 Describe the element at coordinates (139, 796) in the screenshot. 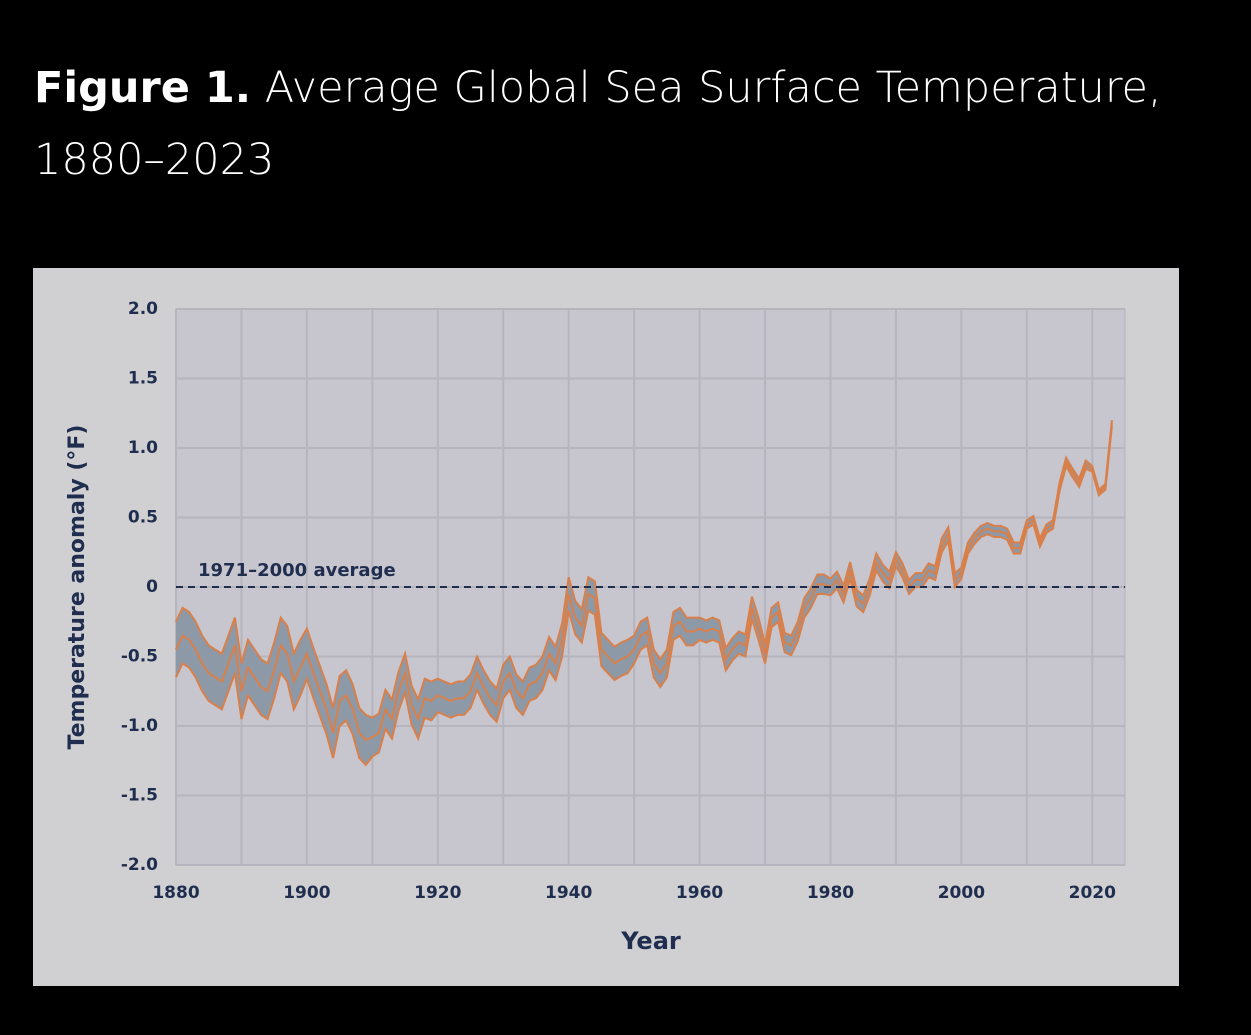

I see `y-tick-label: -1.5` at that location.